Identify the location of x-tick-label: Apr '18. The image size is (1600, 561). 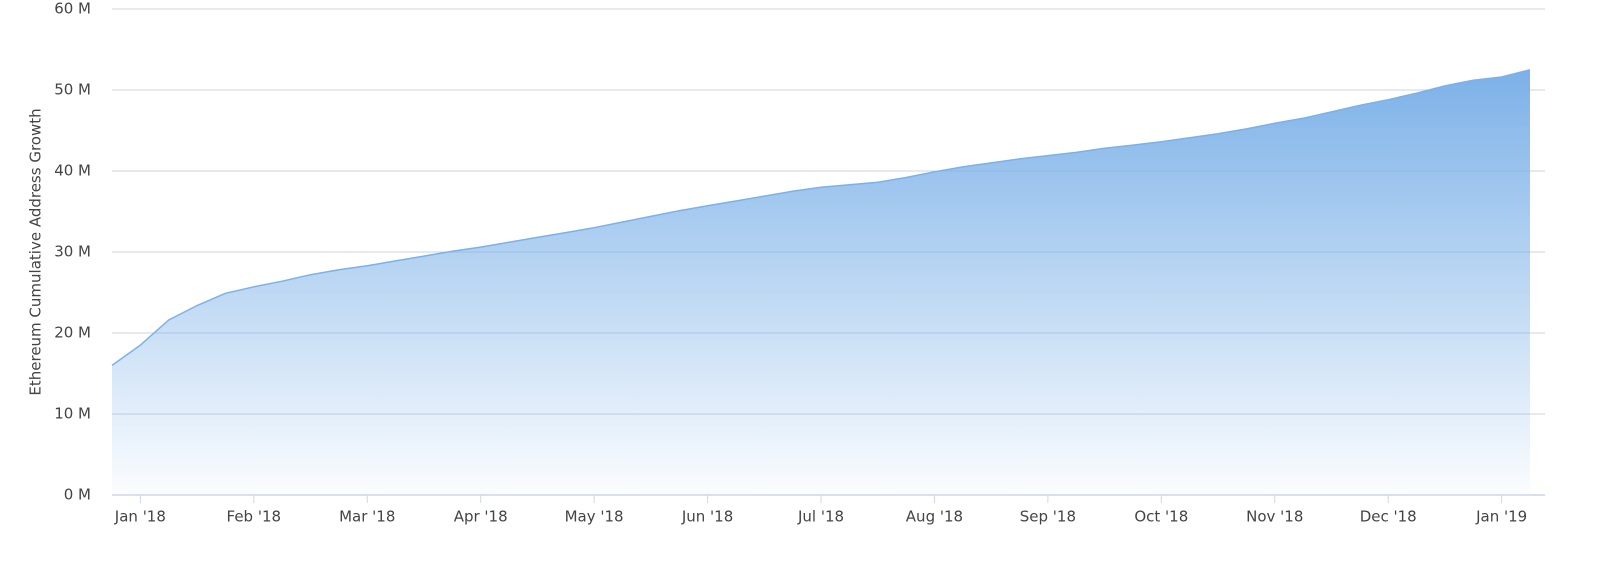
(481, 517).